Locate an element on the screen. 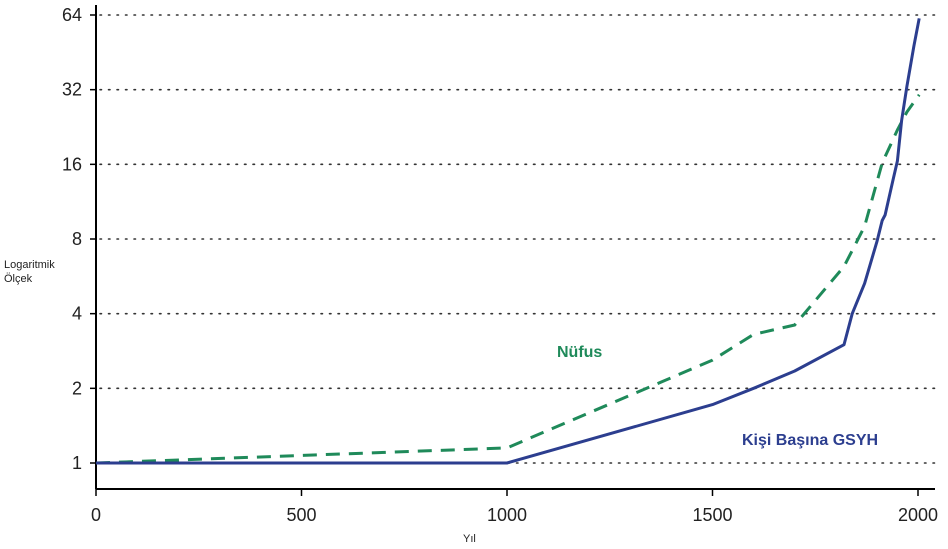 This screenshot has width=948, height=549. y-tick-label-16: 16 is located at coordinates (72, 164).